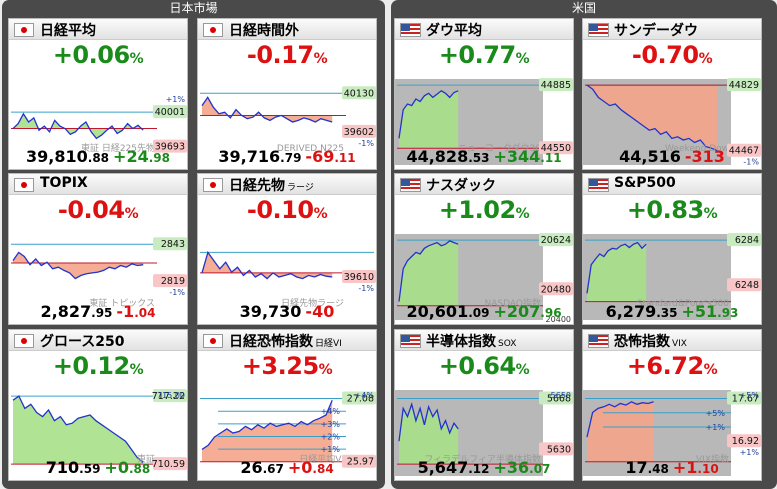 This screenshot has width=777, height=489. What do you see at coordinates (443, 467) in the screenshot?
I see `price-main: 5,647` at bounding box center [443, 467].